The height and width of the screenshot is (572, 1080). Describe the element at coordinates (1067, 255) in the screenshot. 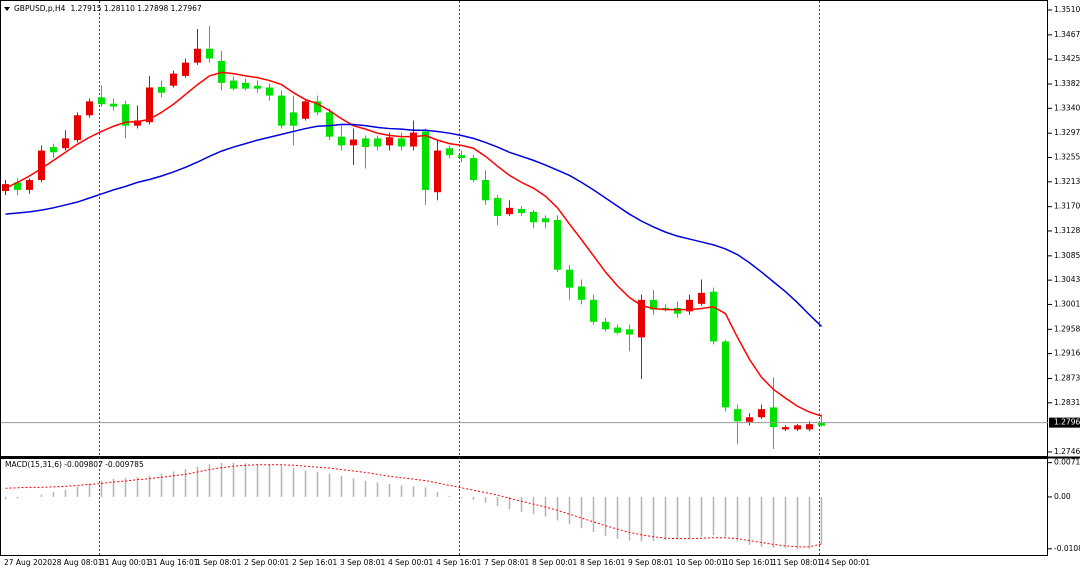

I see `y-tick-label: 1.30850` at that location.